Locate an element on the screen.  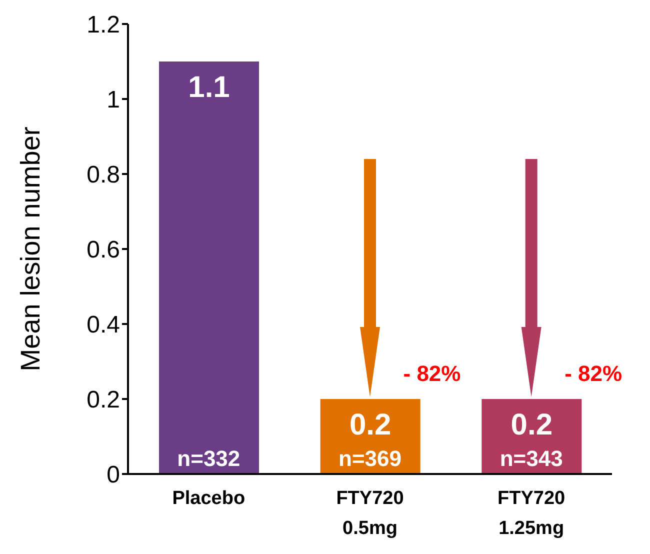
x-tick-label: FTY720 1.25mg is located at coordinates (532, 513).